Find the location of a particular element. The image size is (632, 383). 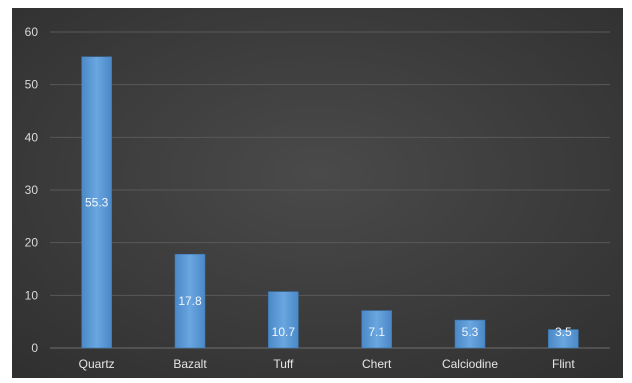

data-label: 55.3 is located at coordinates (97, 202).